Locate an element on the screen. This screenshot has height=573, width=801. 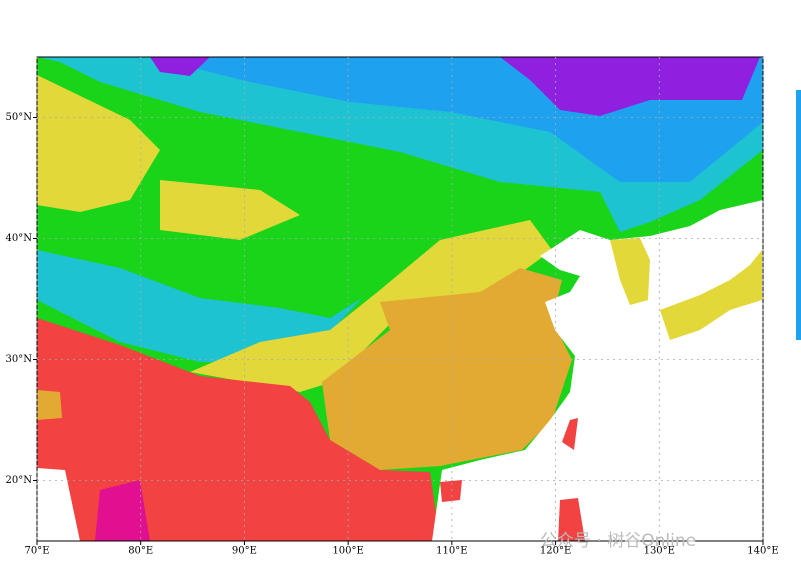
y-tick-label: 30°N is located at coordinates (19, 359).